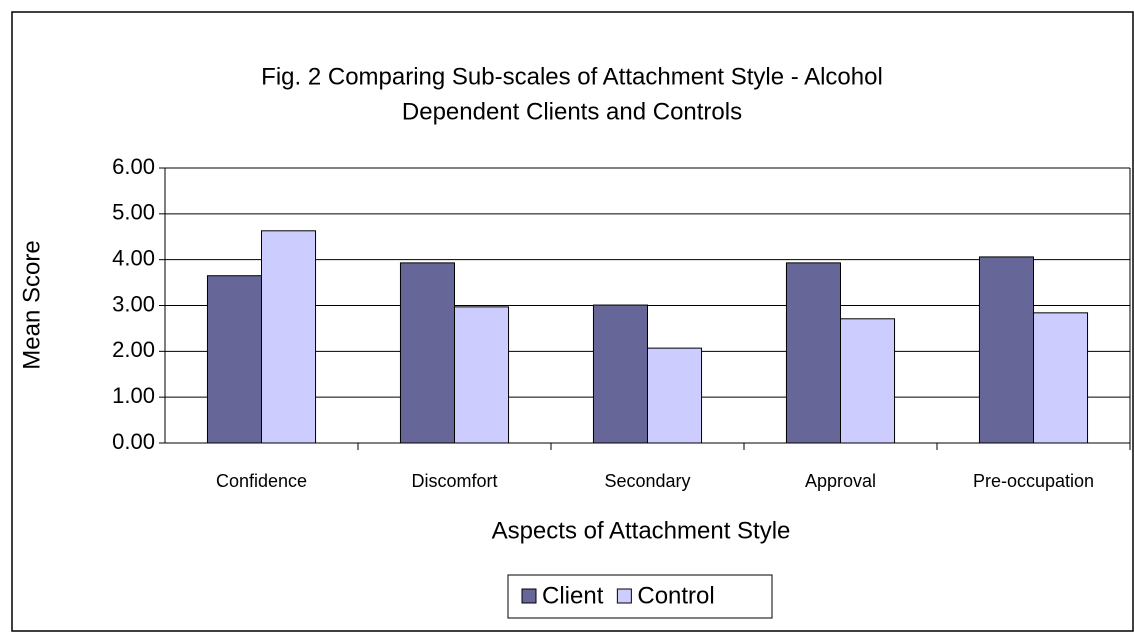  Describe the element at coordinates (641, 530) in the screenshot. I see `x-axis-label: Aspects of Attachment Style` at that location.